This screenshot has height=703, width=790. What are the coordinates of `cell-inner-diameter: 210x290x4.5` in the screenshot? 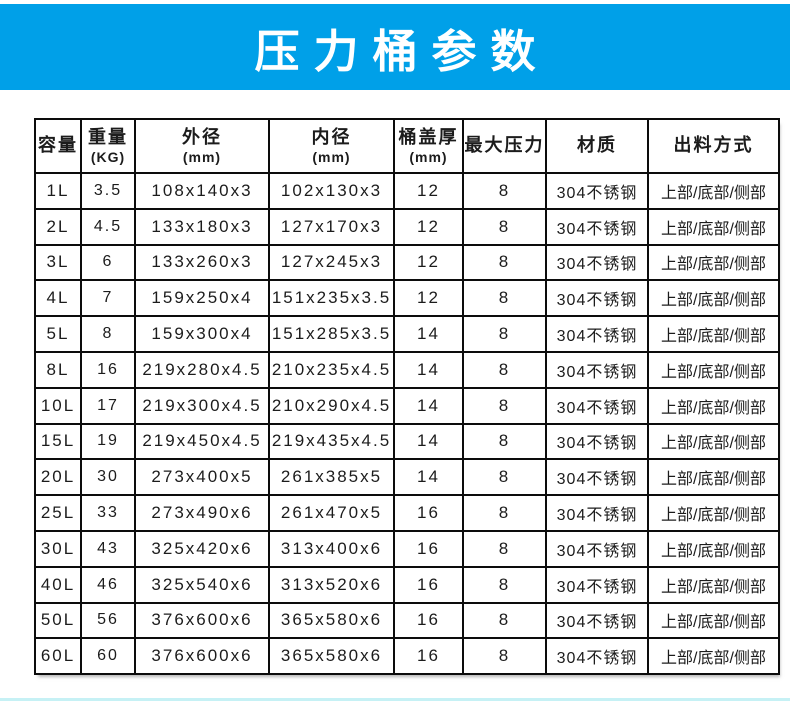 It's located at (331, 405).